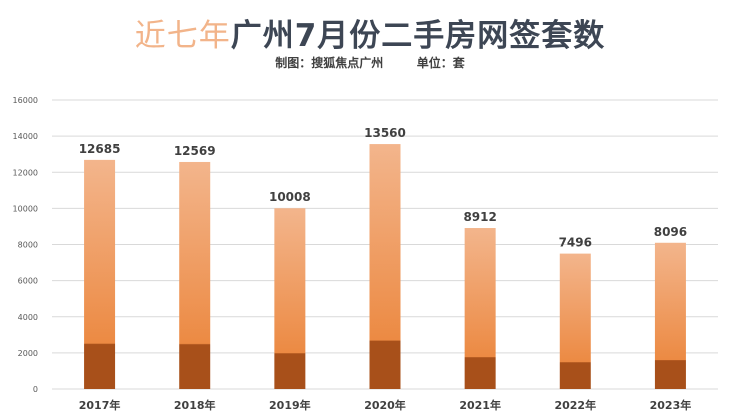 This screenshot has height=417, width=740. Describe the element at coordinates (35, 389) in the screenshot. I see `y-tick-label: 0` at that location.